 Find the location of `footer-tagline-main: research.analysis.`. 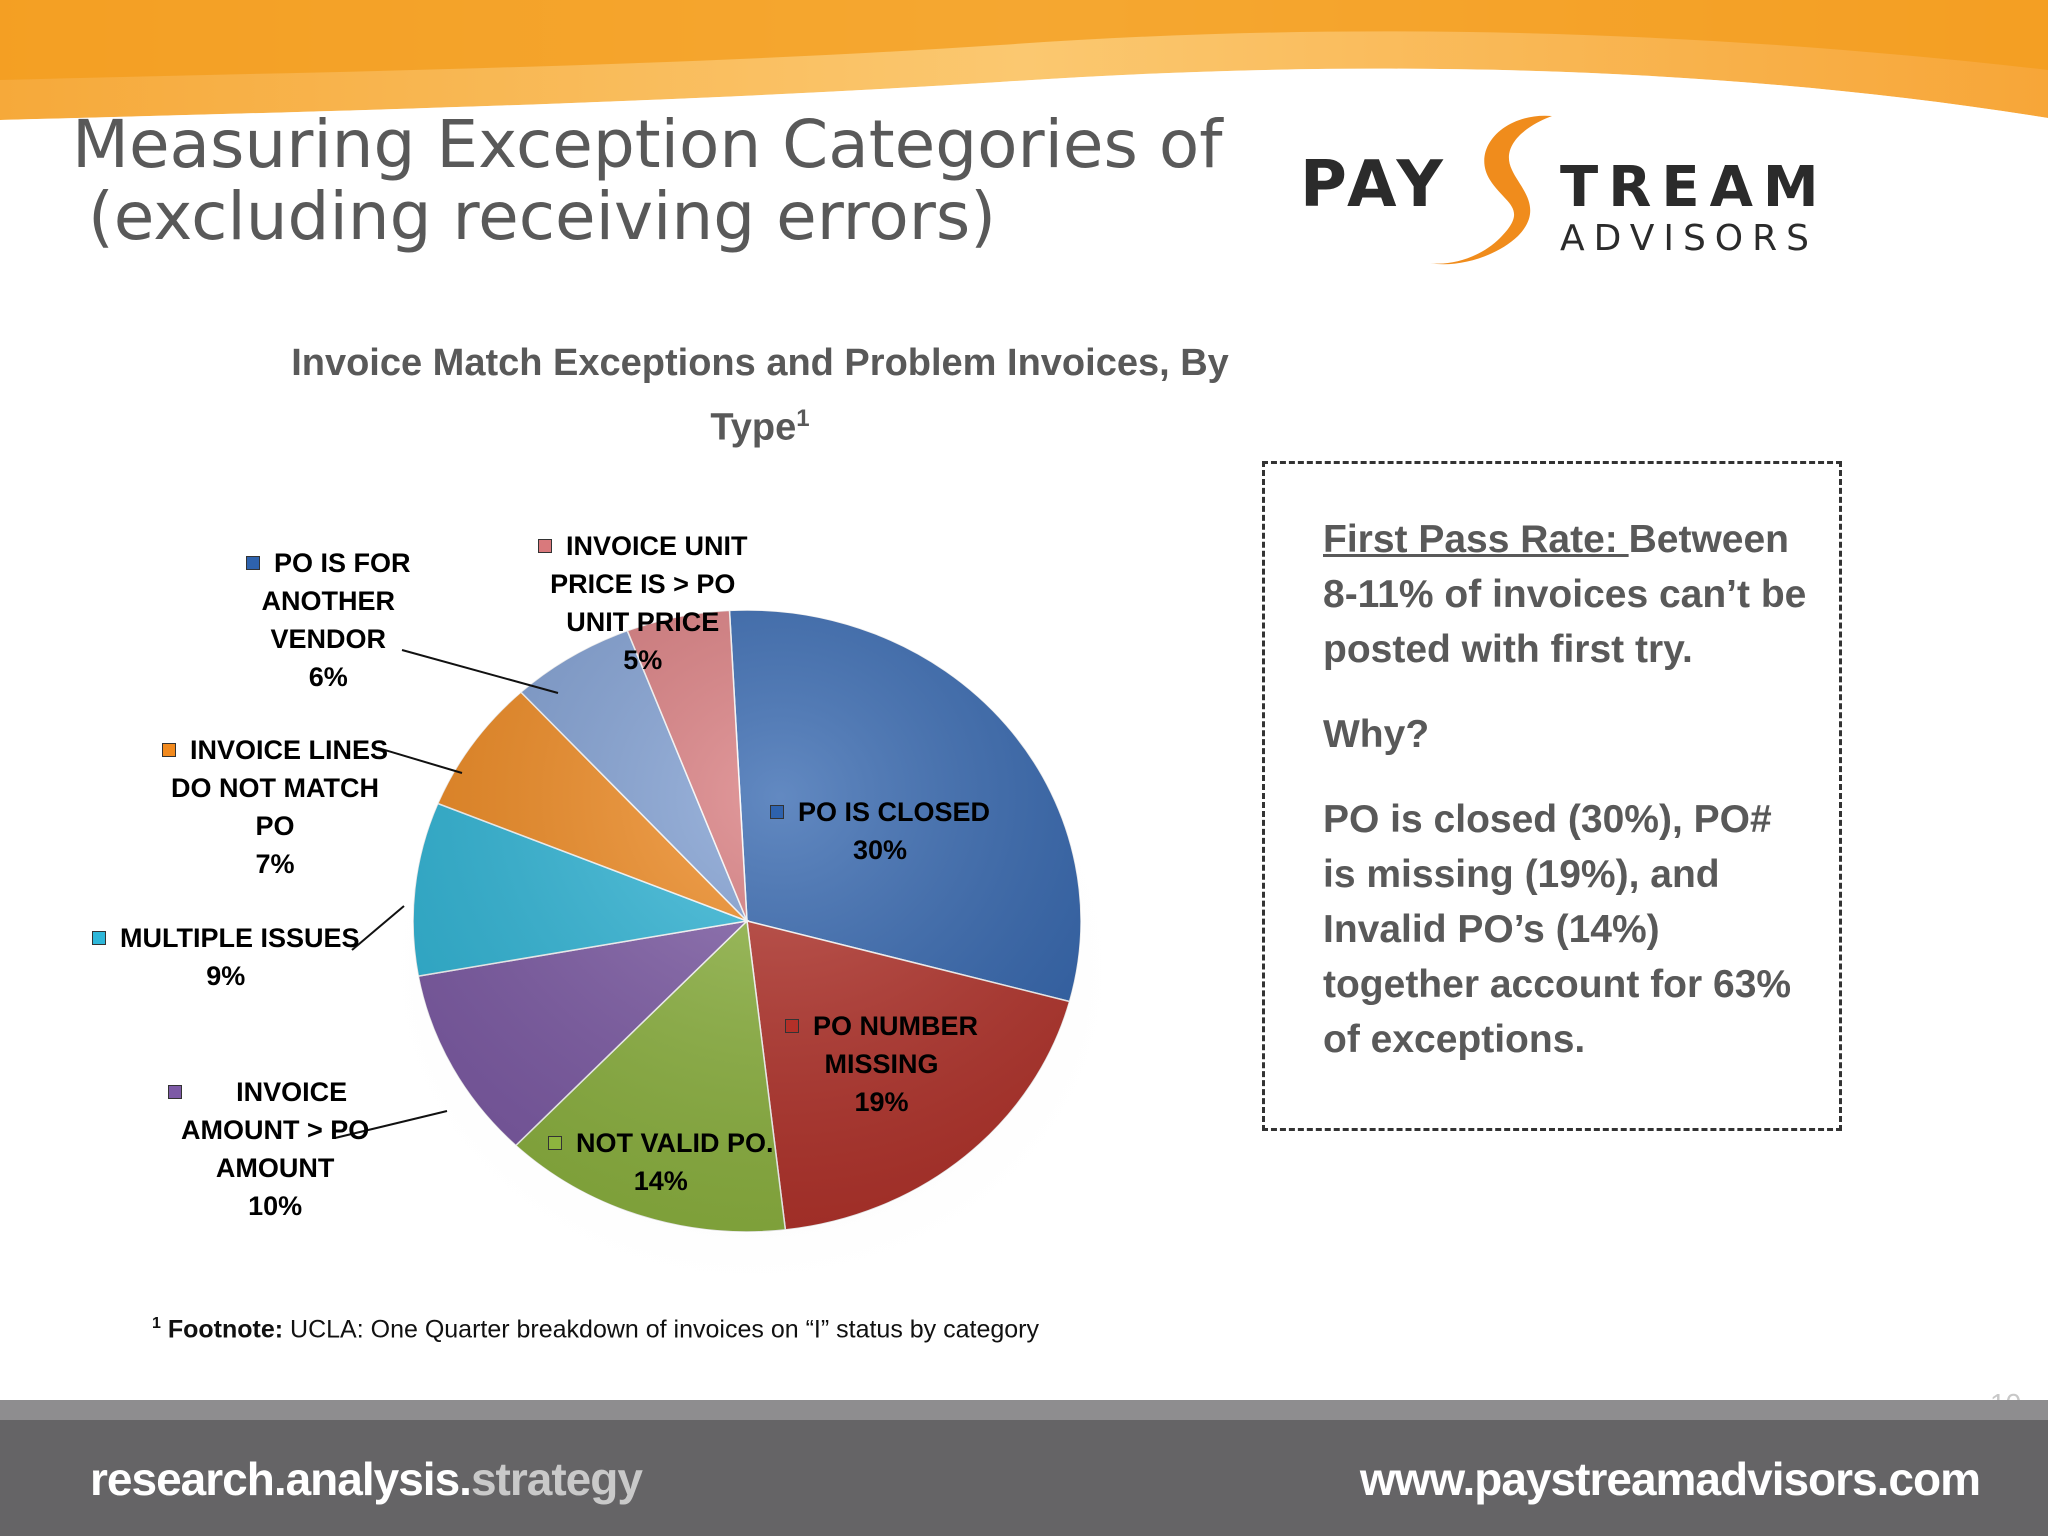

footer-tagline-main: research.analysis. is located at coordinates (281, 1479).